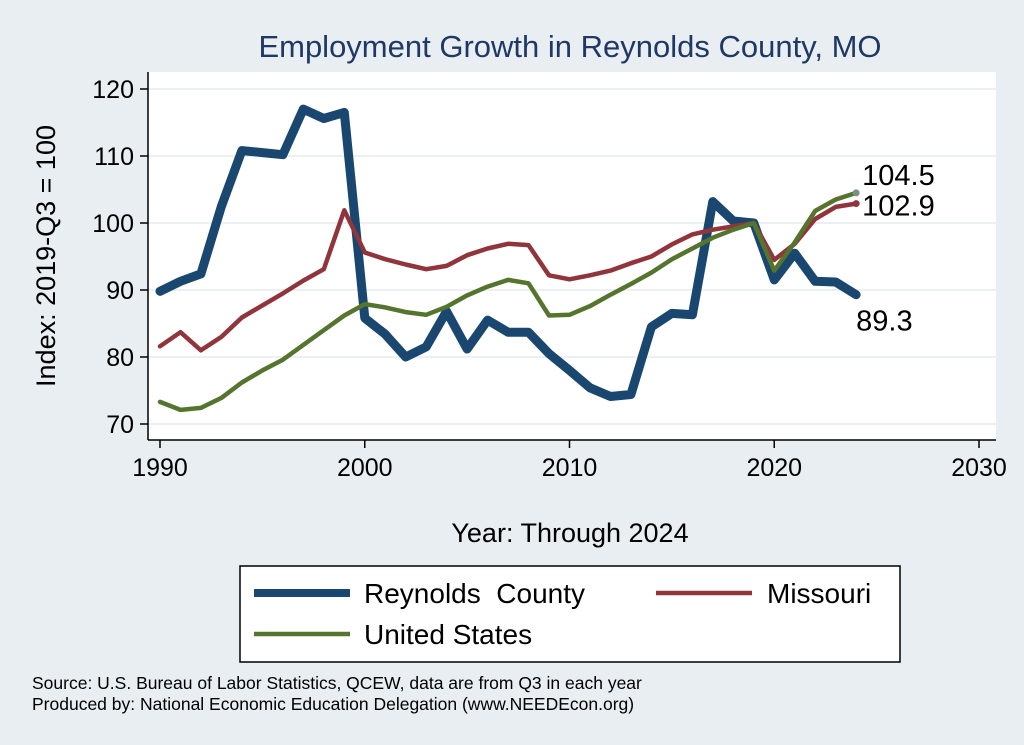 The width and height of the screenshot is (1024, 745). Describe the element at coordinates (120, 358) in the screenshot. I see `y-tick-label-80: 80` at that location.